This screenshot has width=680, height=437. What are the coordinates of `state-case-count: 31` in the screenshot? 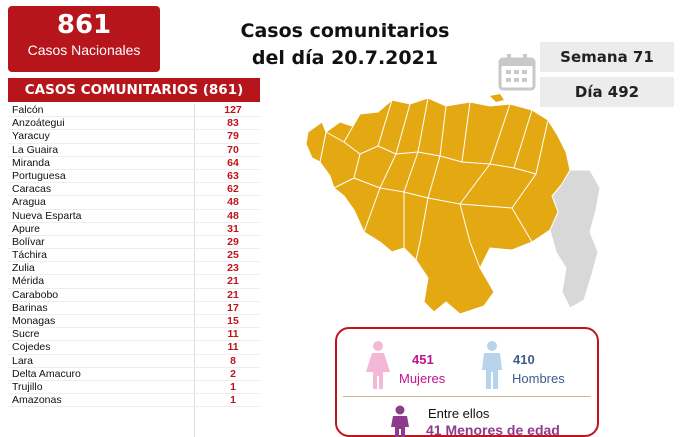 It's located at (233, 228).